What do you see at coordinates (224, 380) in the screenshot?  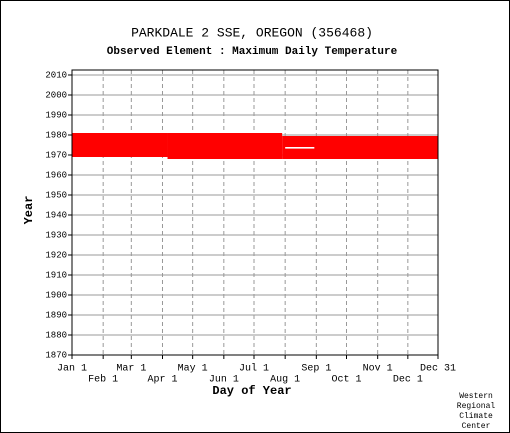 I see `x-tick-label: Jun 1` at bounding box center [224, 380].